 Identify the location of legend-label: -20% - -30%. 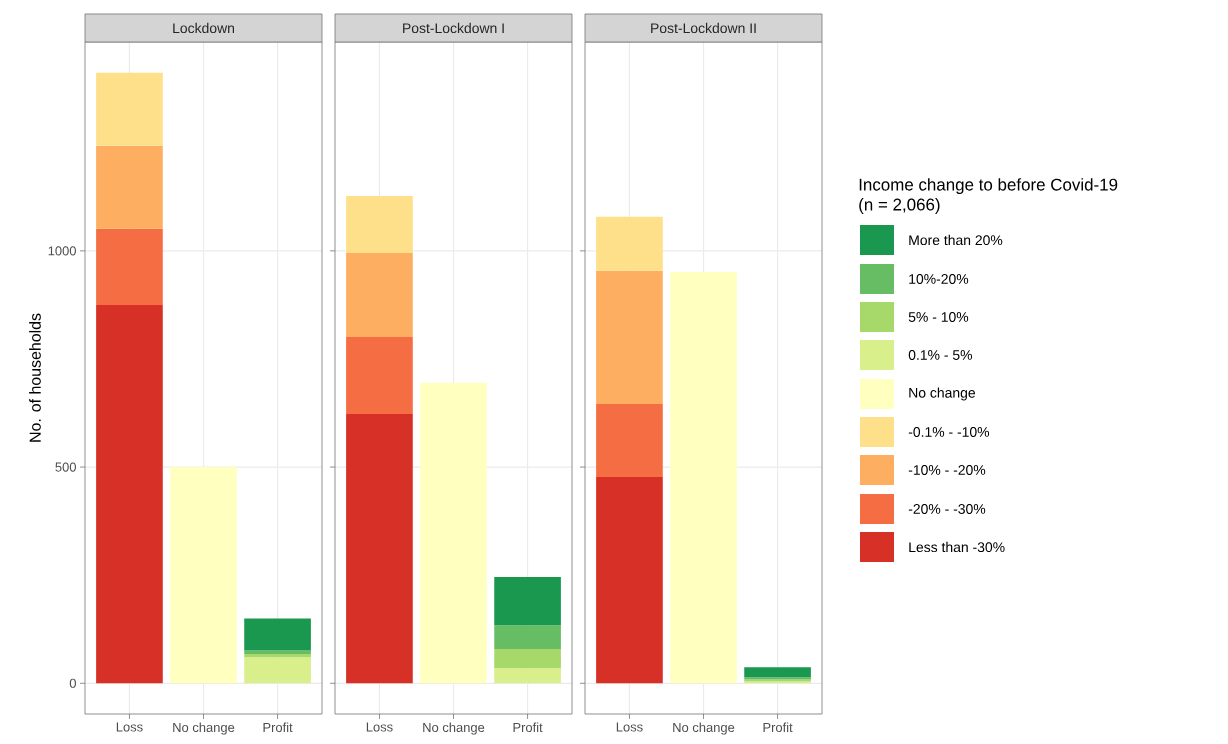
(947, 509).